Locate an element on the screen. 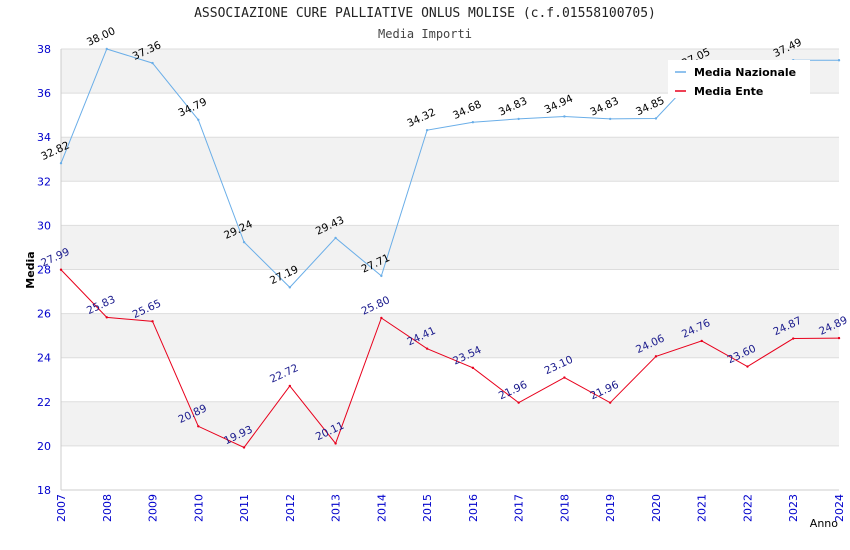  y-tick-label: 24 is located at coordinates (44, 358).